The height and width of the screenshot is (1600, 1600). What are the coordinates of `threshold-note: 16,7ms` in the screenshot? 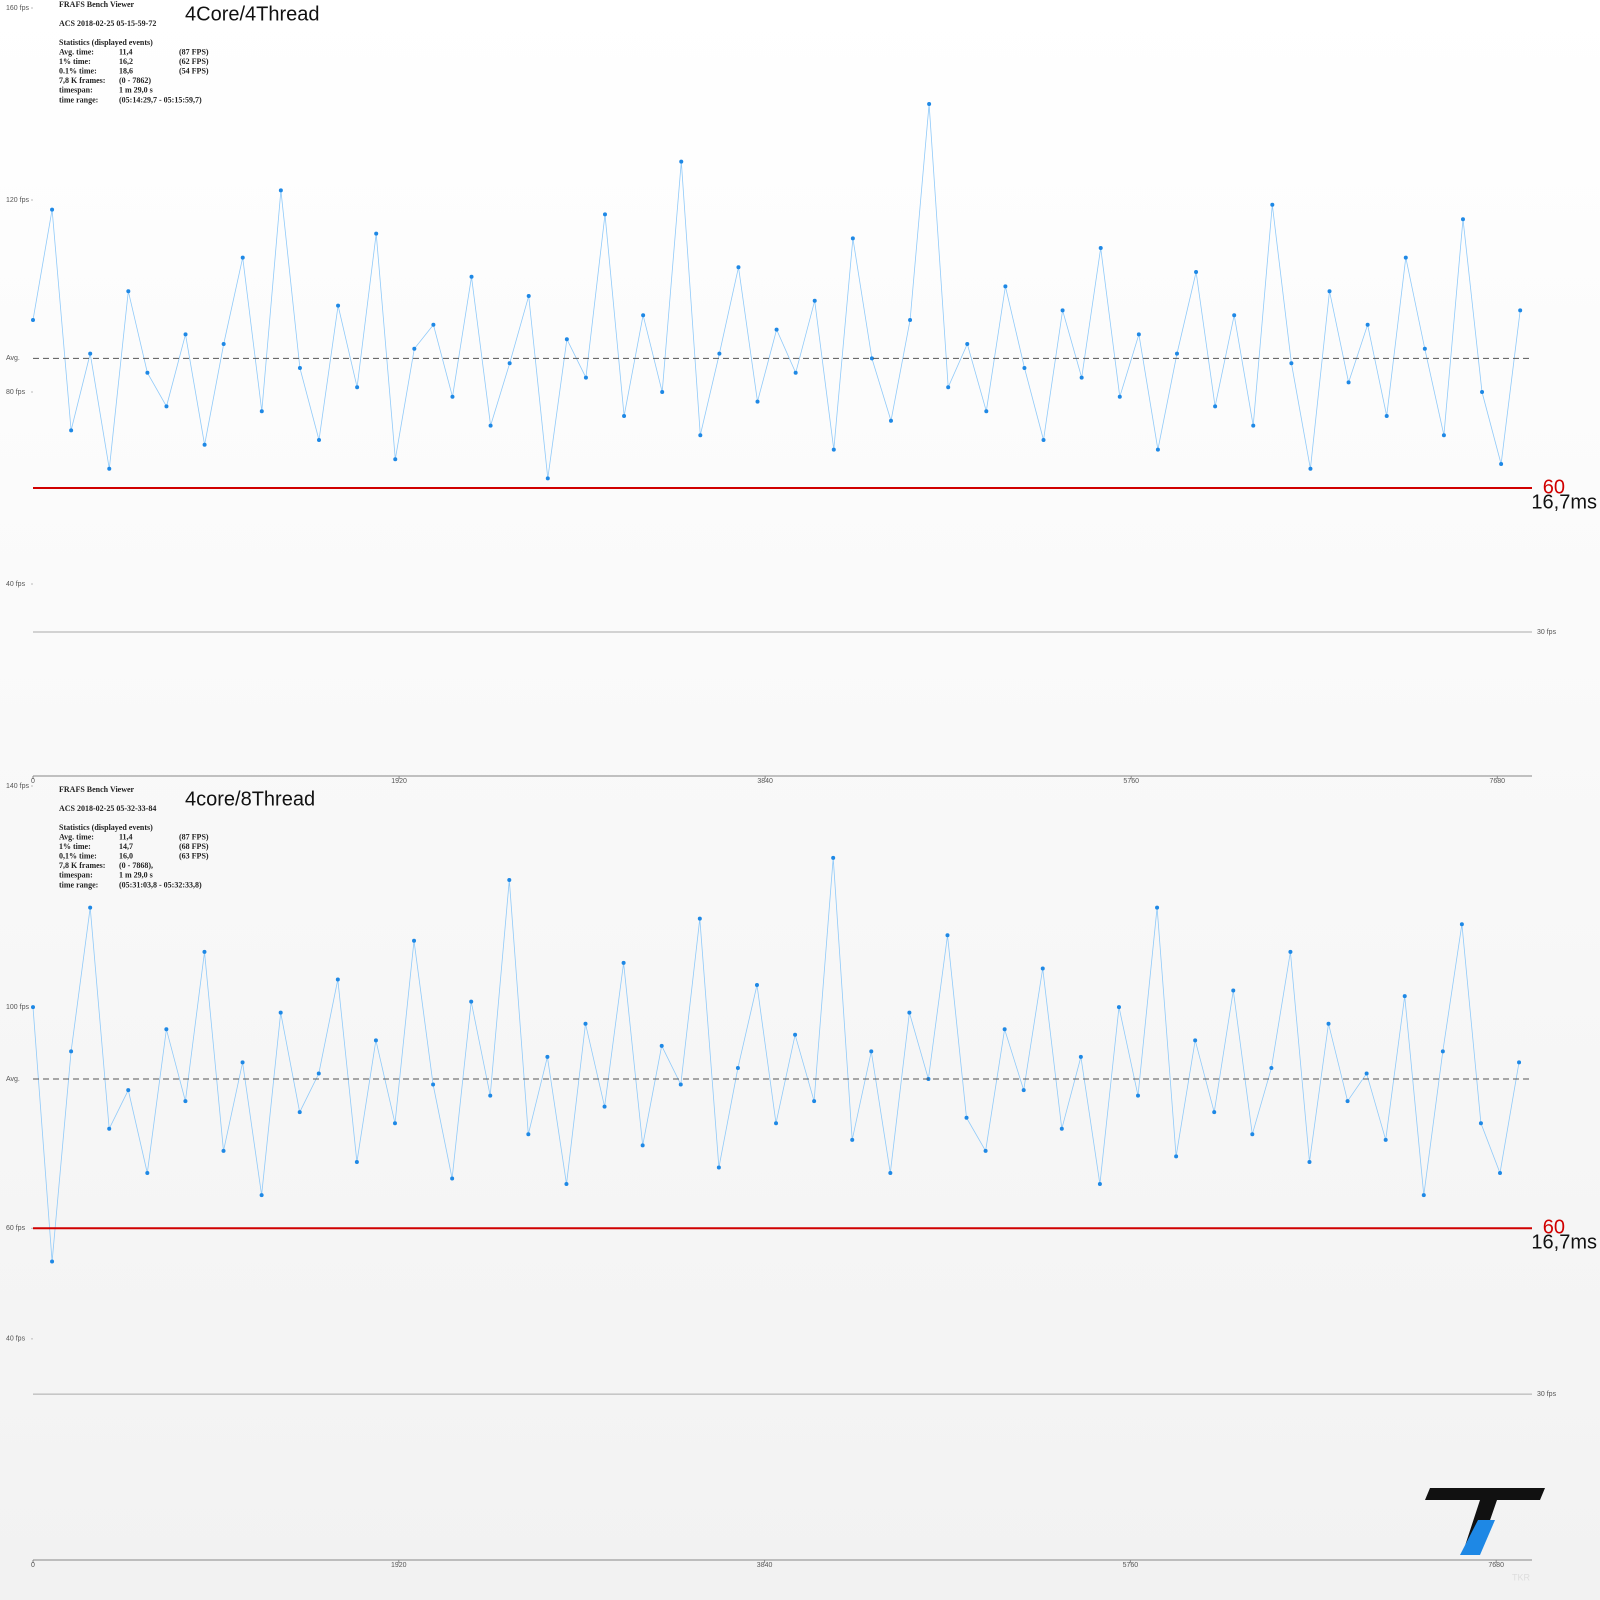 It's located at (1564, 502).